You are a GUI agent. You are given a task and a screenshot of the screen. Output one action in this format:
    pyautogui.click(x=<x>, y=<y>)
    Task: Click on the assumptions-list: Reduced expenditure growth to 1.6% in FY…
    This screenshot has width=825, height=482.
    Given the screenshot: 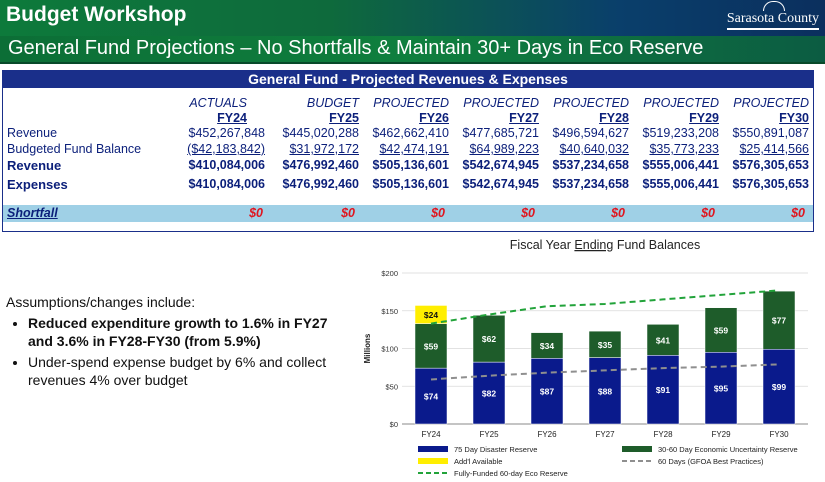 What is the action you would take?
    pyautogui.click(x=181, y=351)
    